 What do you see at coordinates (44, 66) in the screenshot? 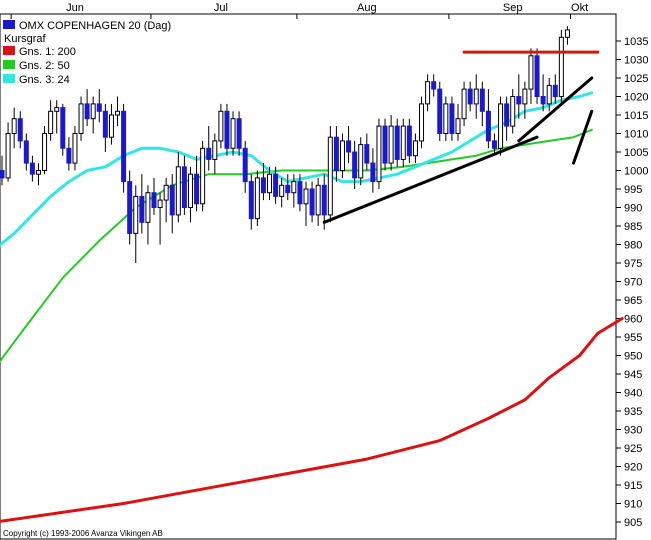
I see `legend-label-ma50: Gns. 2: 50` at bounding box center [44, 66].